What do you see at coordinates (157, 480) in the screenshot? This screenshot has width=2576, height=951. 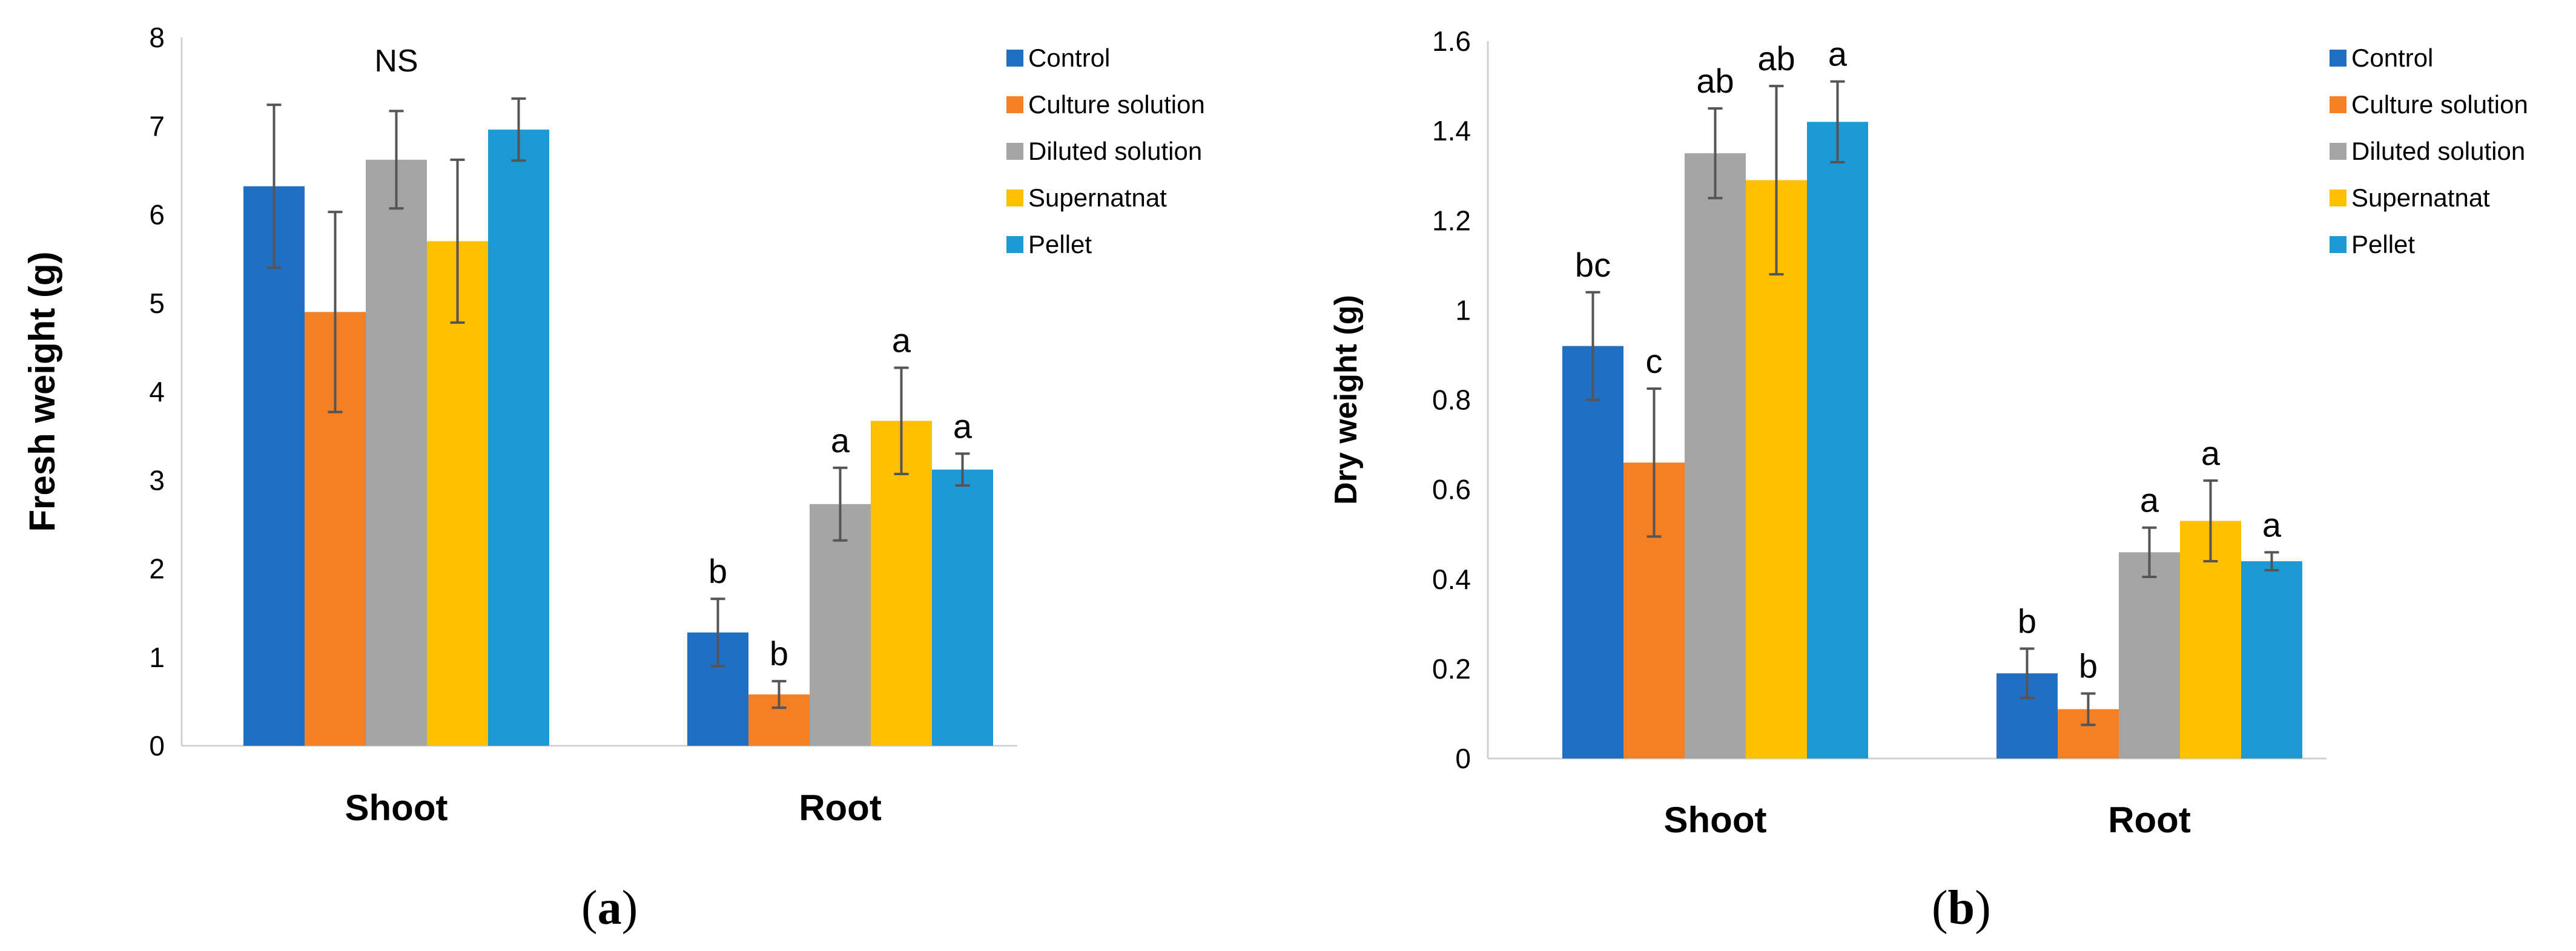 I see `y-tick-label: 3` at bounding box center [157, 480].